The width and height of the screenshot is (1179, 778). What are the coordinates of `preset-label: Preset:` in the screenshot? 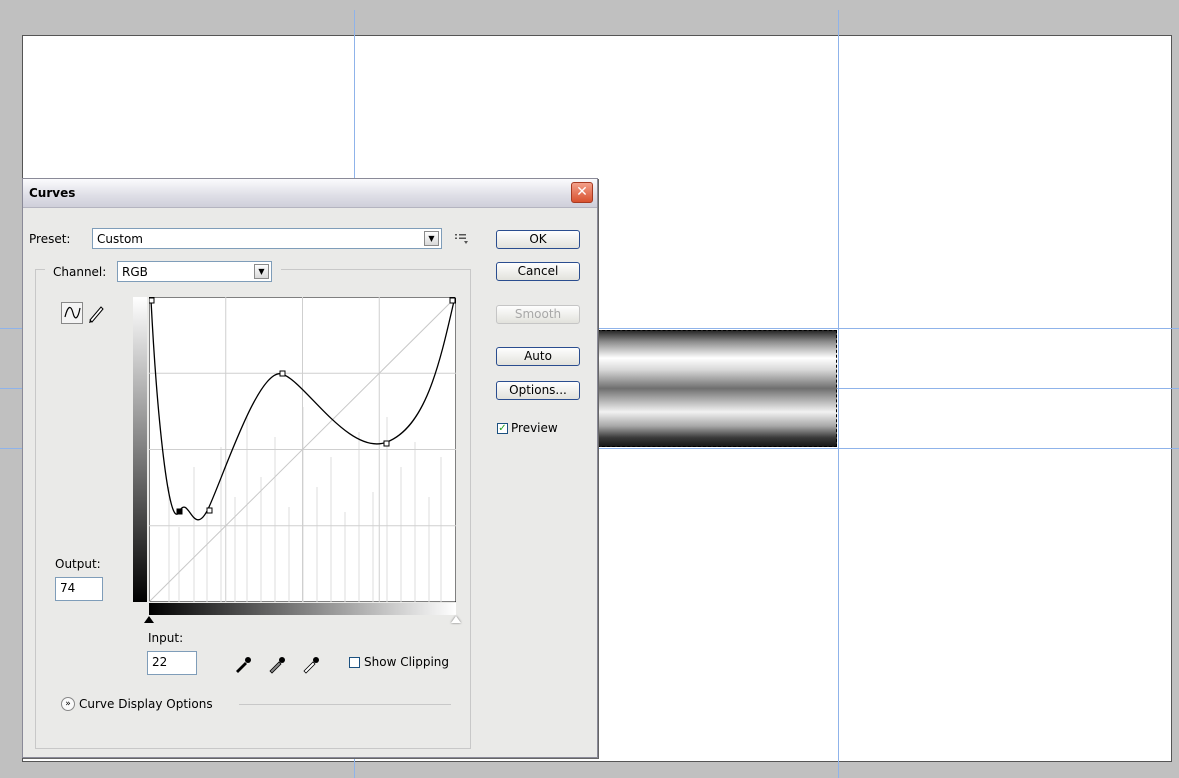 It's located at (50, 239).